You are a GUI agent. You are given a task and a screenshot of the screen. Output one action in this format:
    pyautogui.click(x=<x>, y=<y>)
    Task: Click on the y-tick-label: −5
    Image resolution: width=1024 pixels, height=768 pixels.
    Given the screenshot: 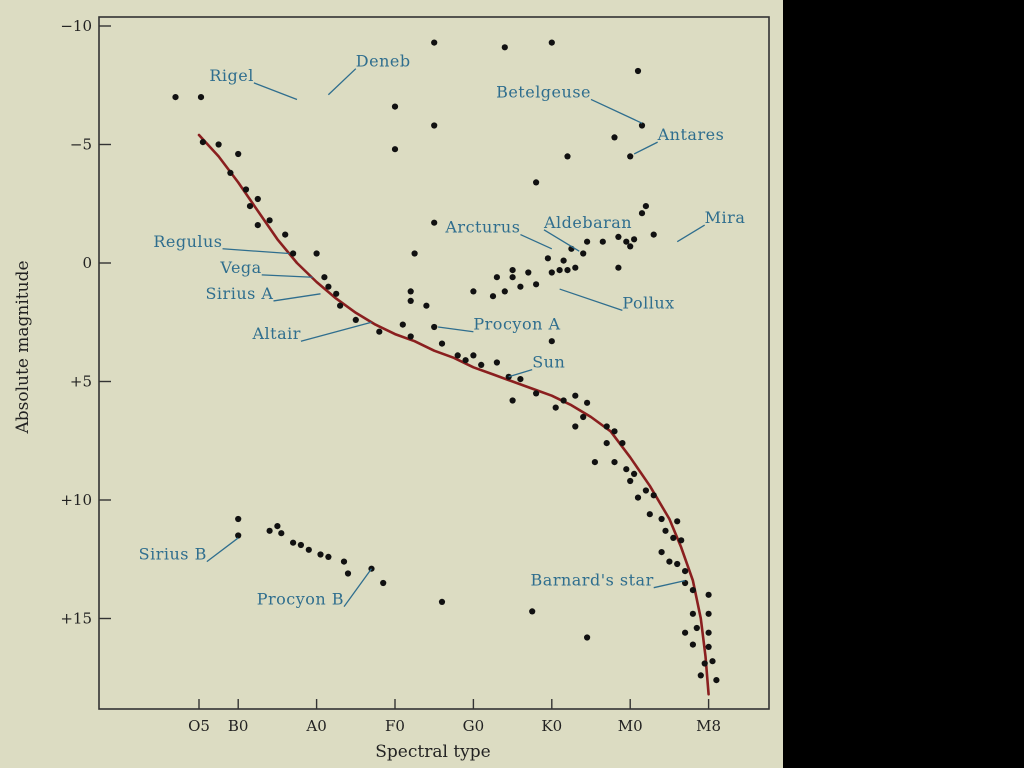 What is the action you would take?
    pyautogui.click(x=81, y=145)
    